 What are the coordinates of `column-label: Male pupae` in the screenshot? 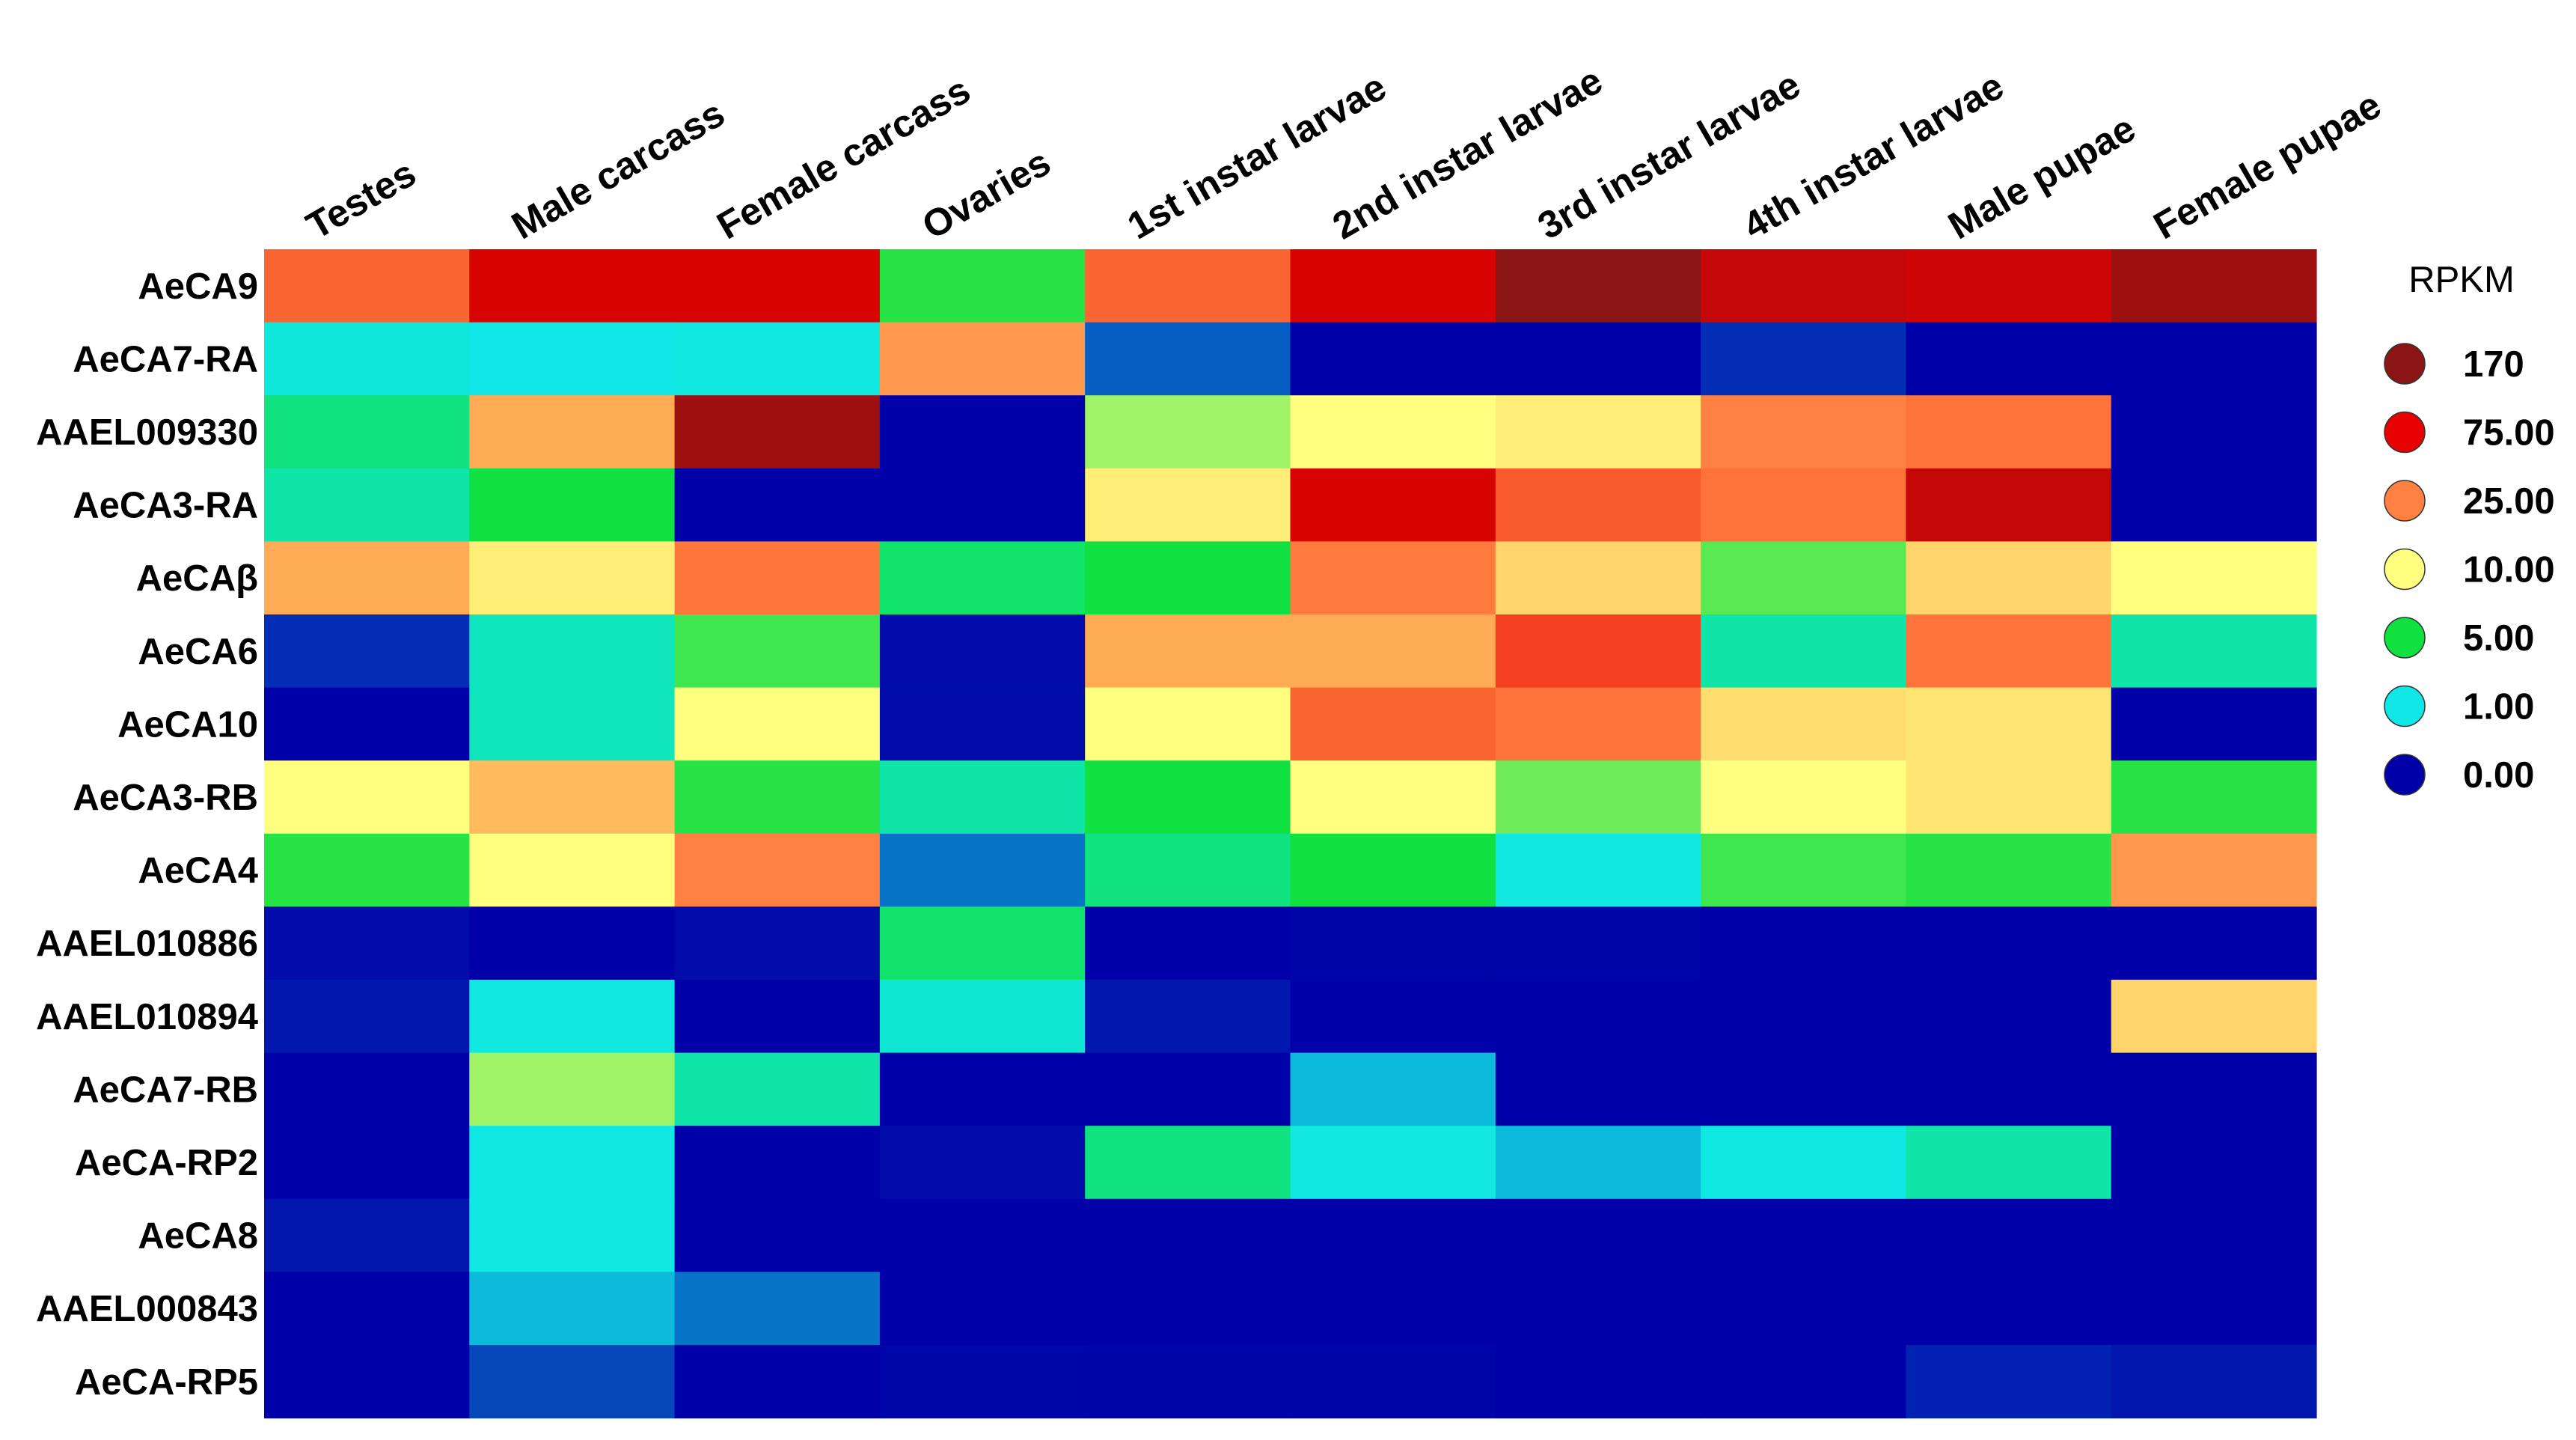 It's located at (2041, 176).